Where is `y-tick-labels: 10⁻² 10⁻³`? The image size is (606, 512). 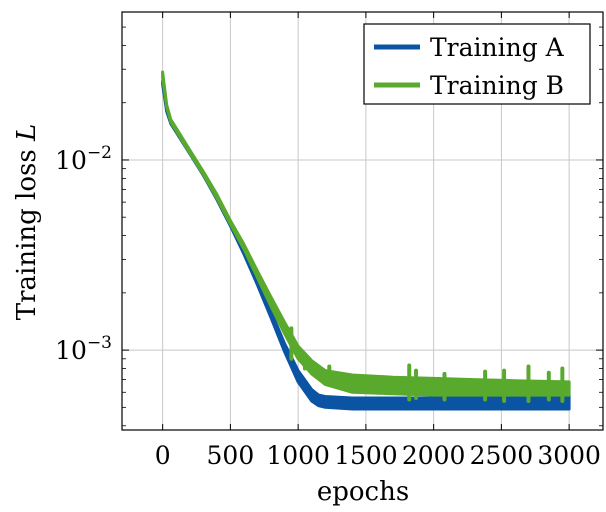
y-tick-labels: 10⁻² 10⁻³ is located at coordinates (83, 254).